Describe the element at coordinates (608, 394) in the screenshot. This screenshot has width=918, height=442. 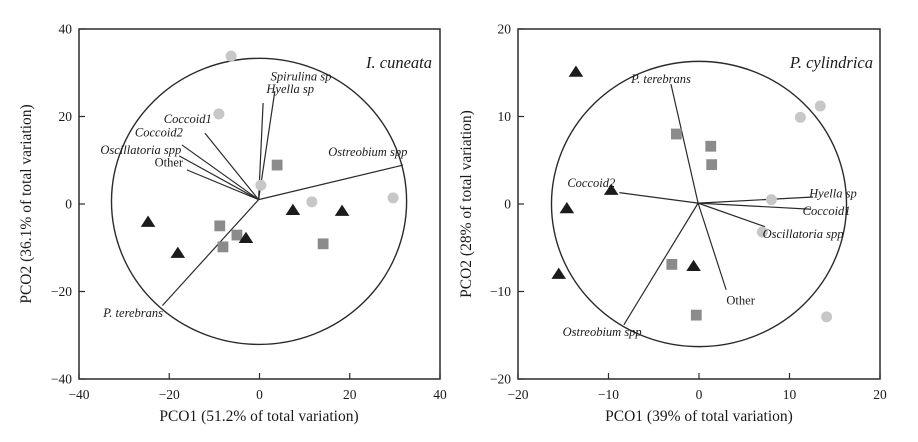
I see `x-tick-label: −10` at that location.